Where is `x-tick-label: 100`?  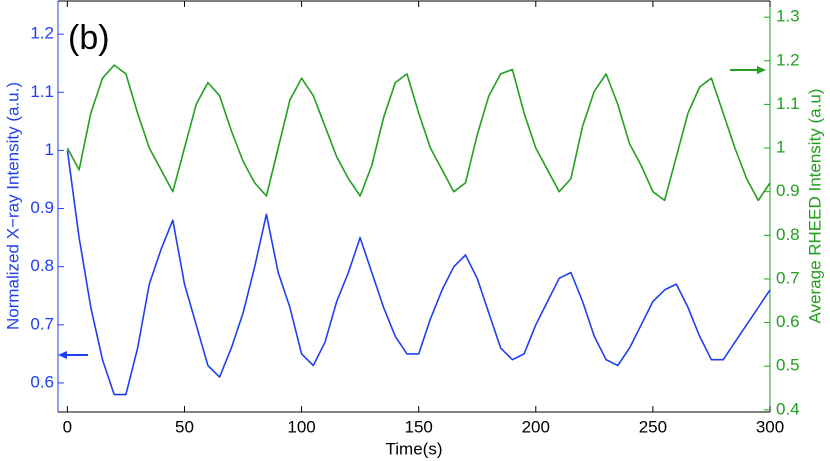 x-tick-label: 100 is located at coordinates (301, 426).